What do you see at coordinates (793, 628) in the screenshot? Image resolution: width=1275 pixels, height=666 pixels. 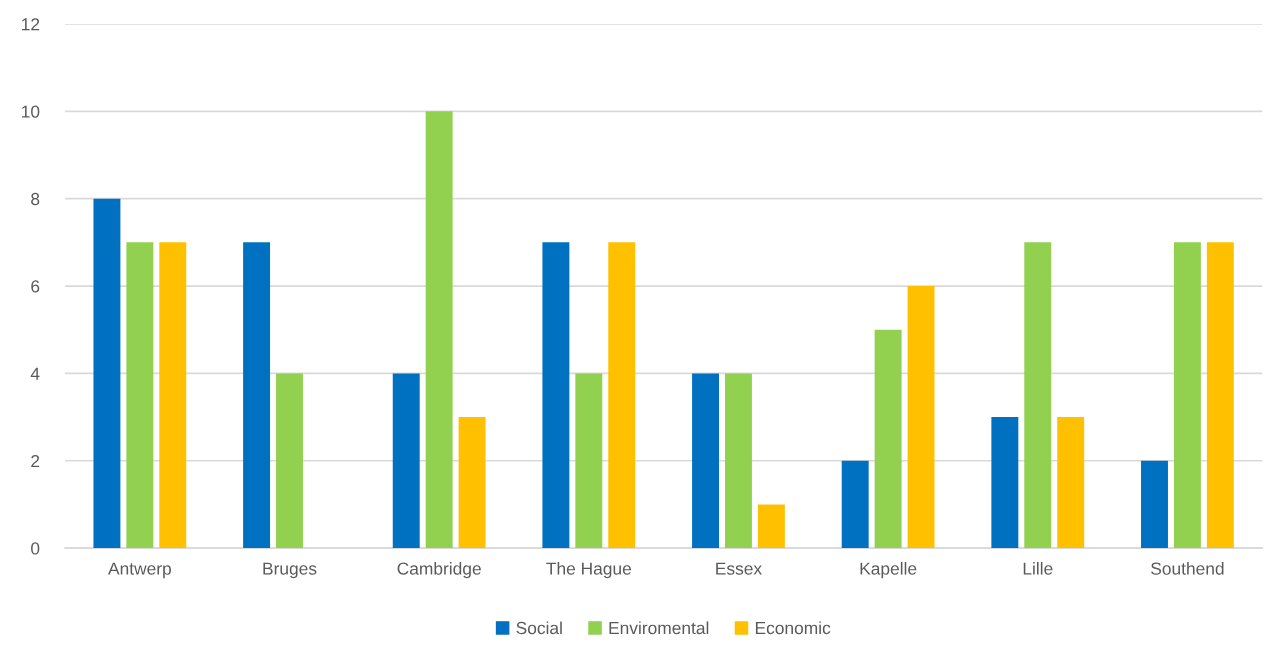 I see `legend-label: Economic` at bounding box center [793, 628].